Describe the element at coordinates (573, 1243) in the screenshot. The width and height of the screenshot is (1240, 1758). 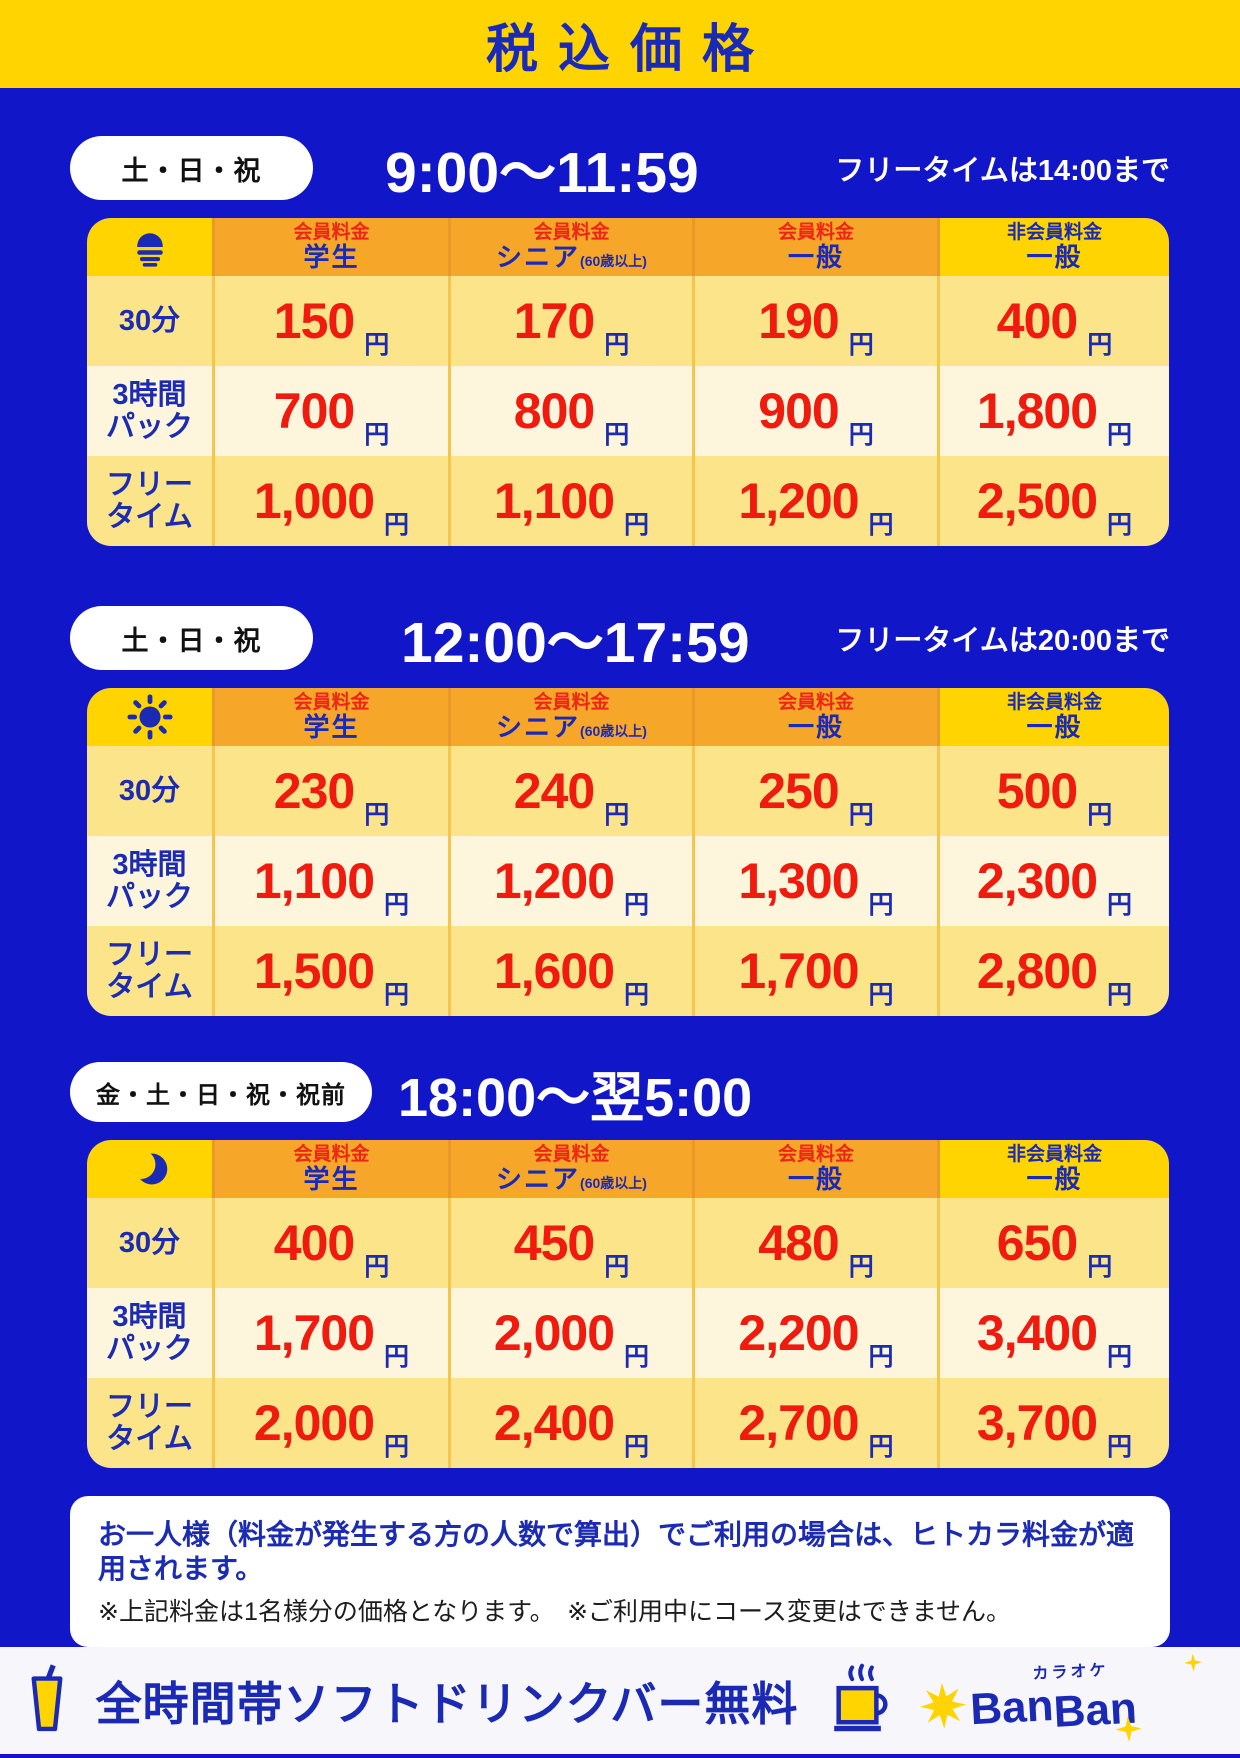
I see `price-cell: 450 円` at that location.